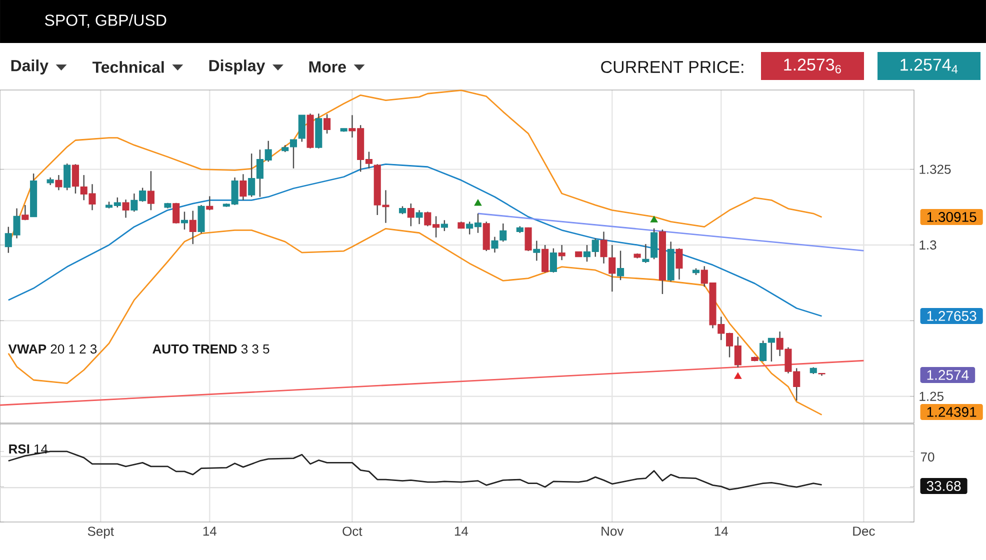 Image resolution: width=986 pixels, height=560 pixels. Describe the element at coordinates (935, 169) in the screenshot. I see `y-tick-label: 1.325` at that location.